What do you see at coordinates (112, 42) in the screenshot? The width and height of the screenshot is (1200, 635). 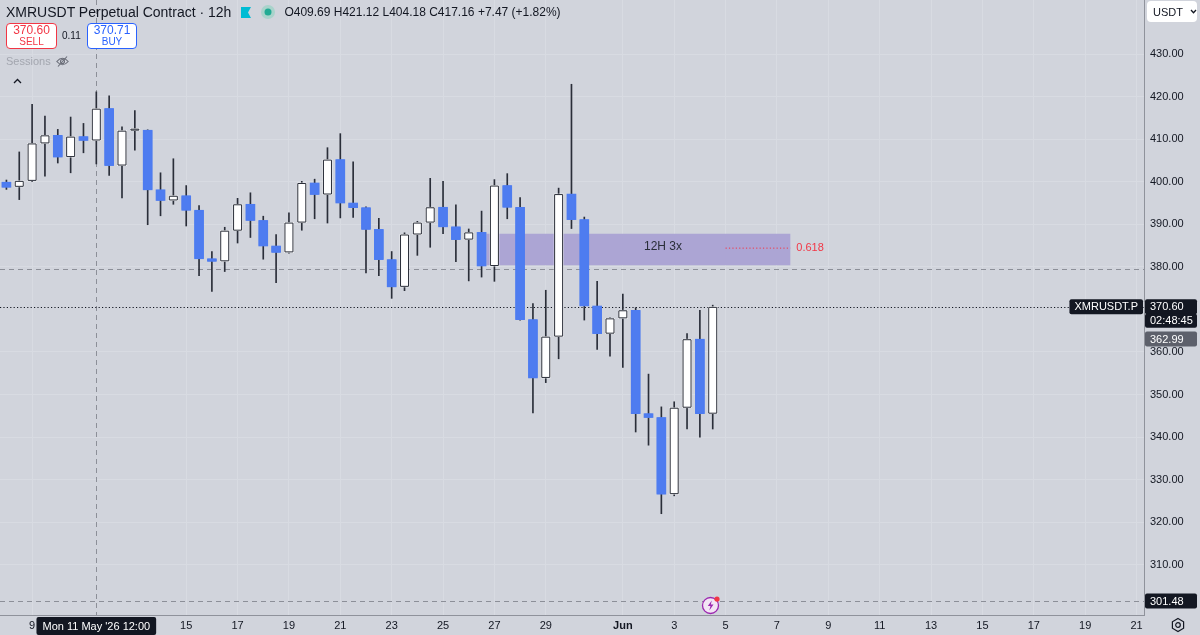 I see `annotation: BUY` at bounding box center [112, 42].